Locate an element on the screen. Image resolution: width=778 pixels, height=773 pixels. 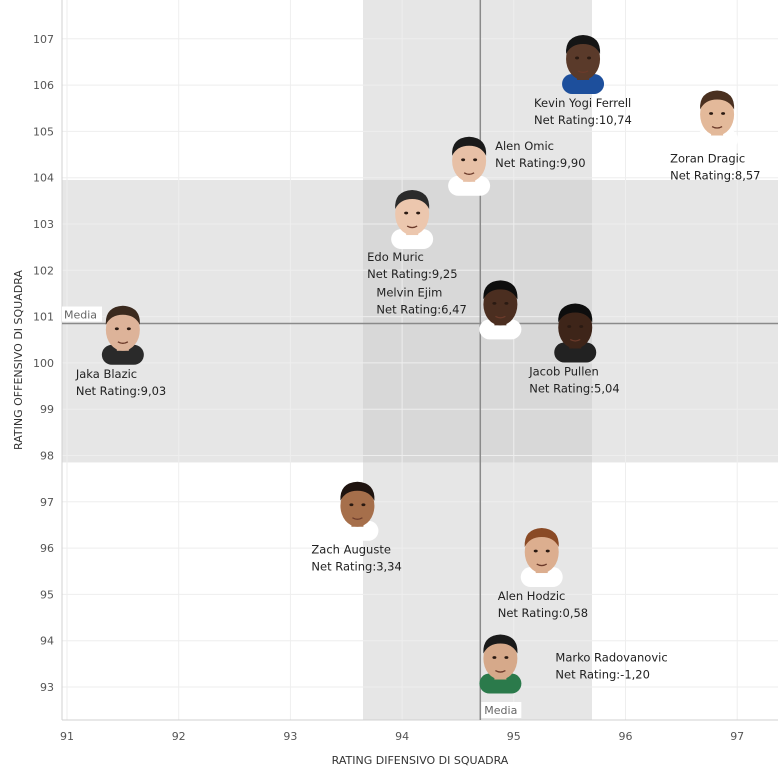
x-tick-label: 94 is located at coordinates (402, 736).